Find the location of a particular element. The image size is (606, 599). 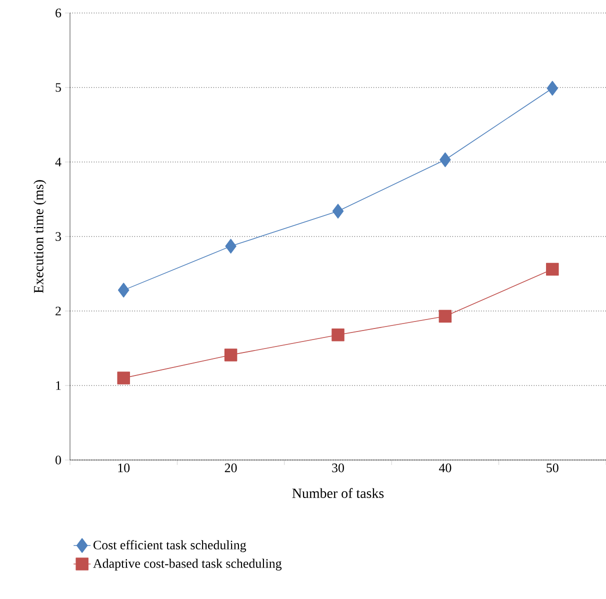

legend-label: Cost efficient task scheduling is located at coordinates (170, 546).